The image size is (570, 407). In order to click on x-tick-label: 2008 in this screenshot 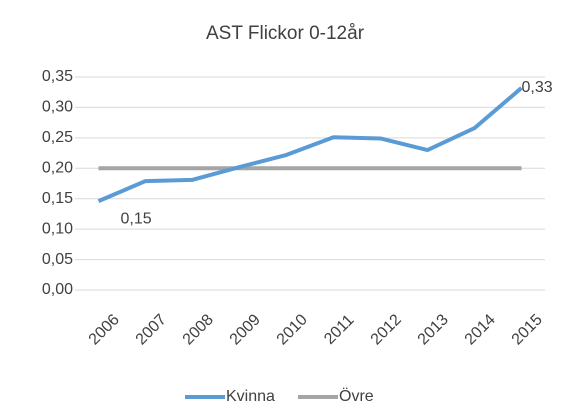, I will do `click(198, 329)`.